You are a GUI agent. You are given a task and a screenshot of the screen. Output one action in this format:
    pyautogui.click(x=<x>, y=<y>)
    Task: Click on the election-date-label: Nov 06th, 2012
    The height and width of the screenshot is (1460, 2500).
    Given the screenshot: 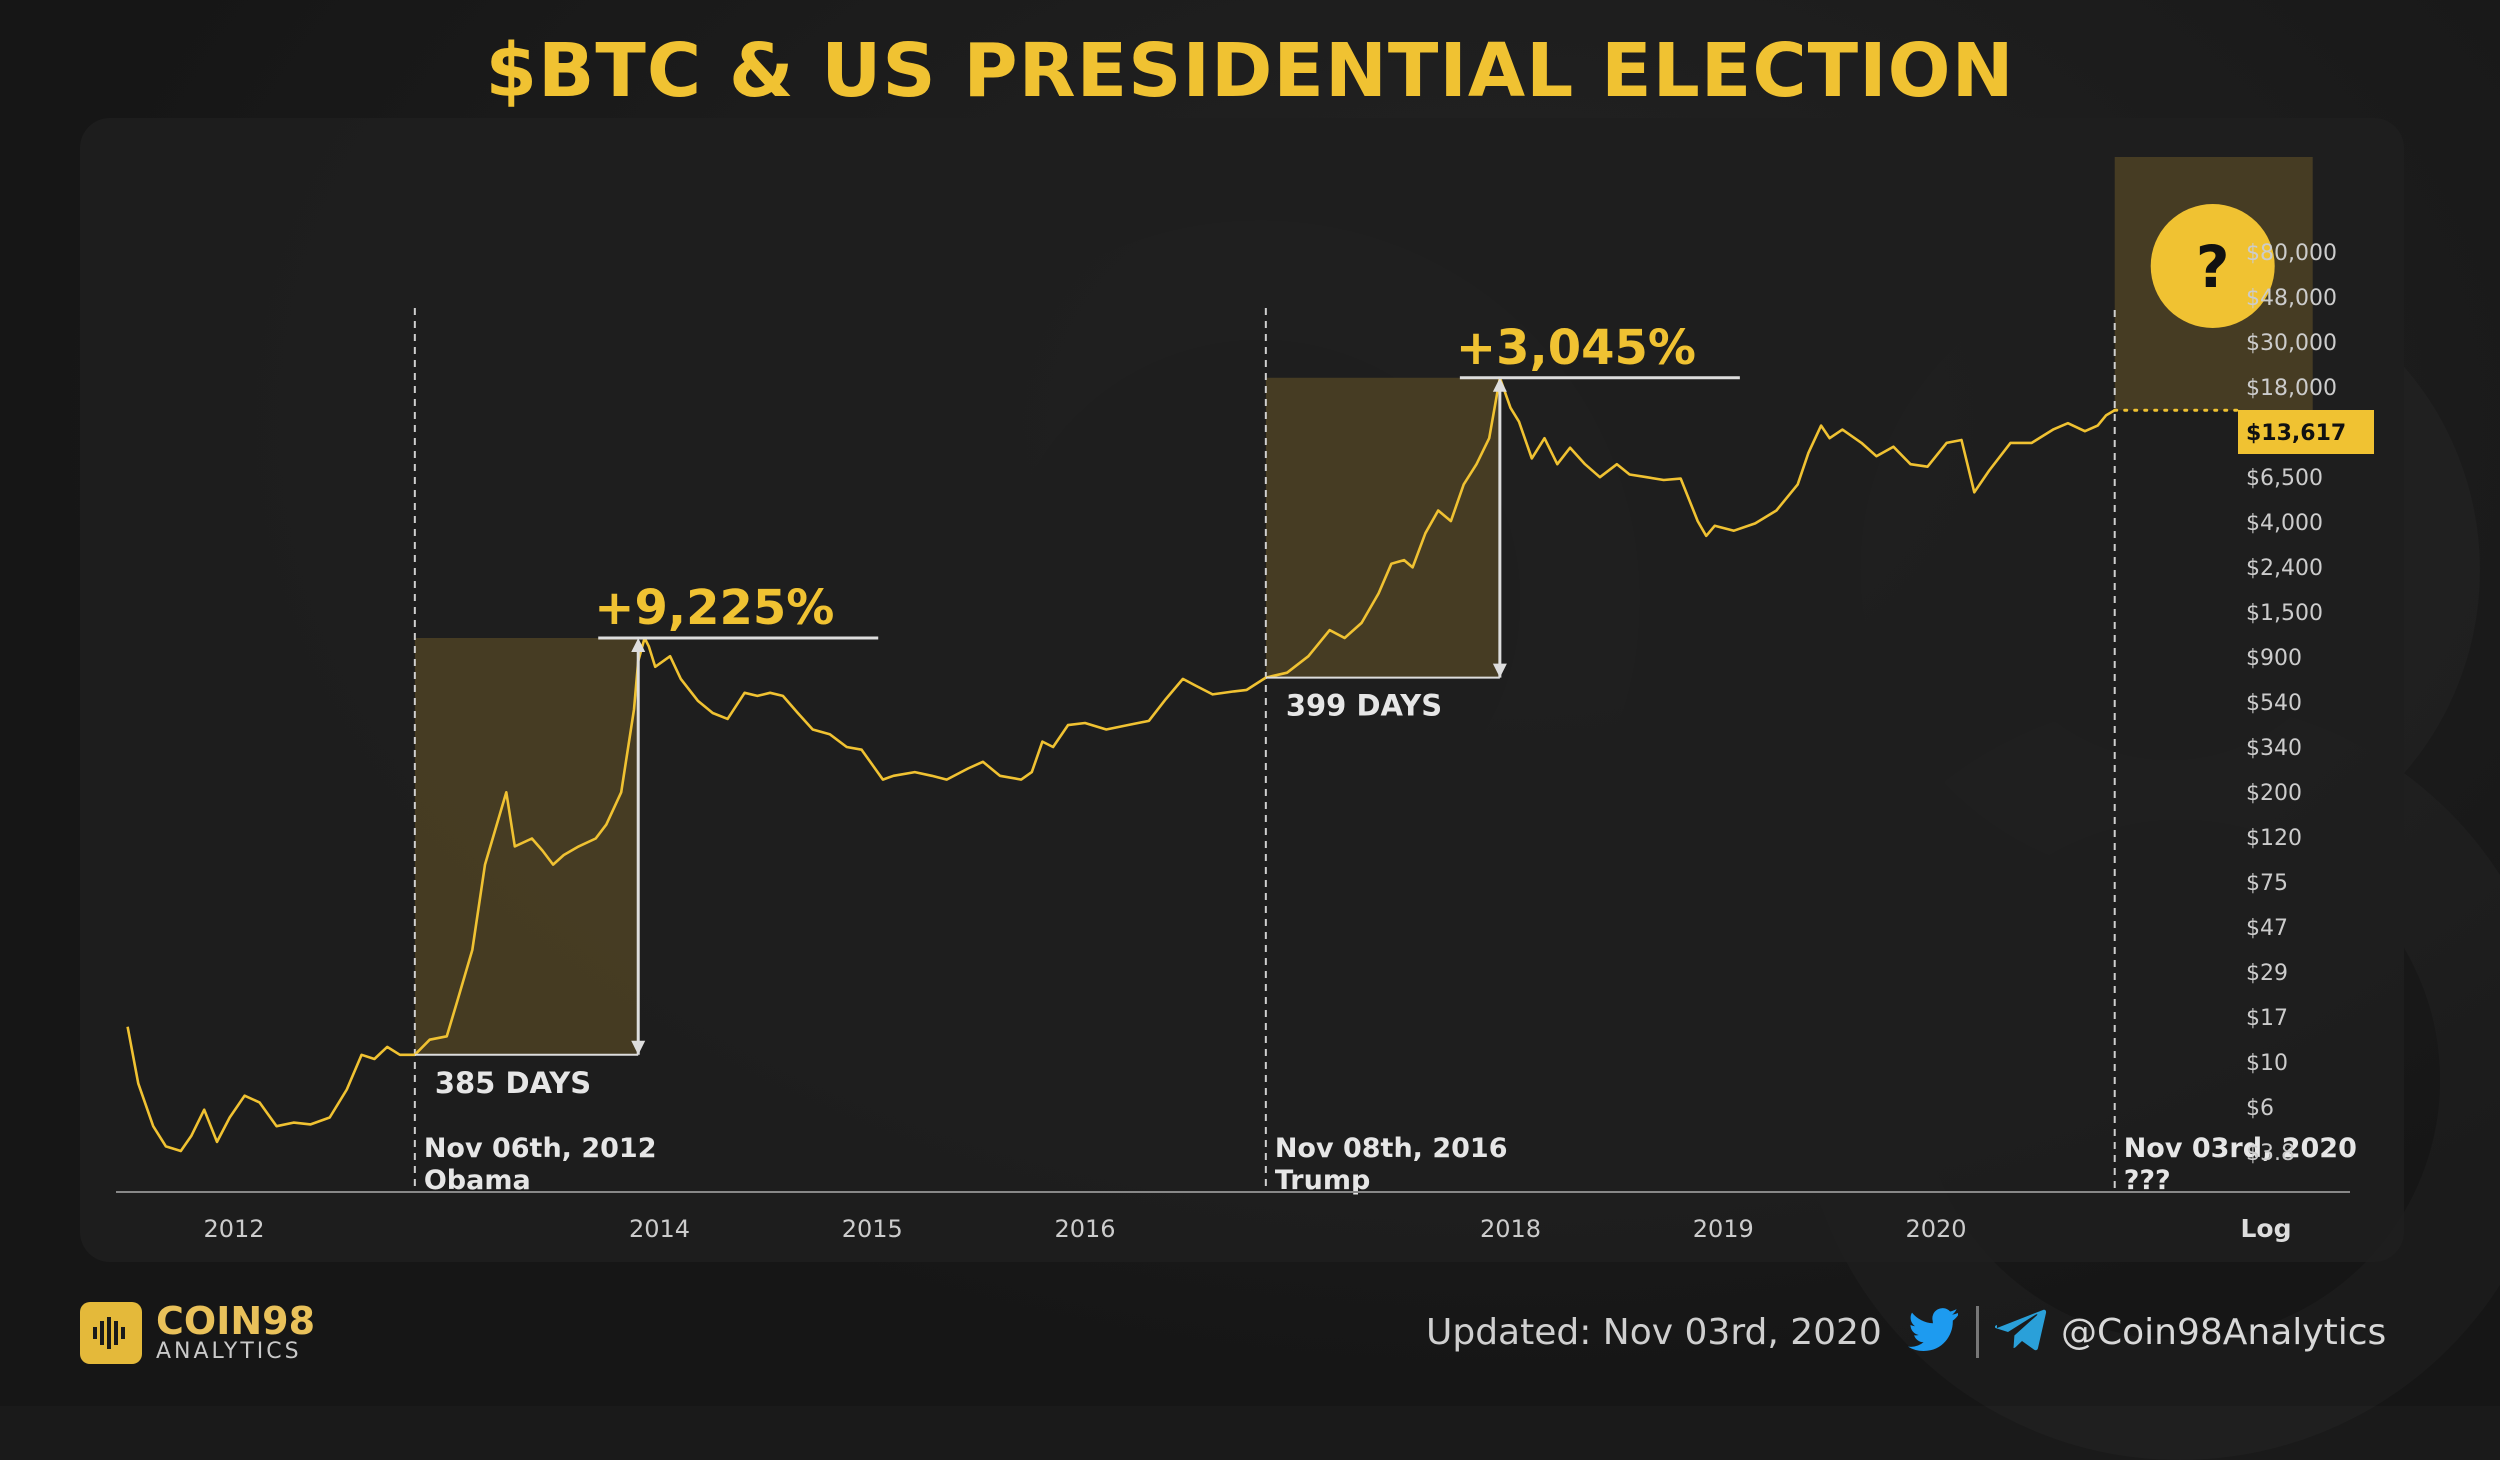 What is the action you would take?
    pyautogui.click(x=540, y=1148)
    